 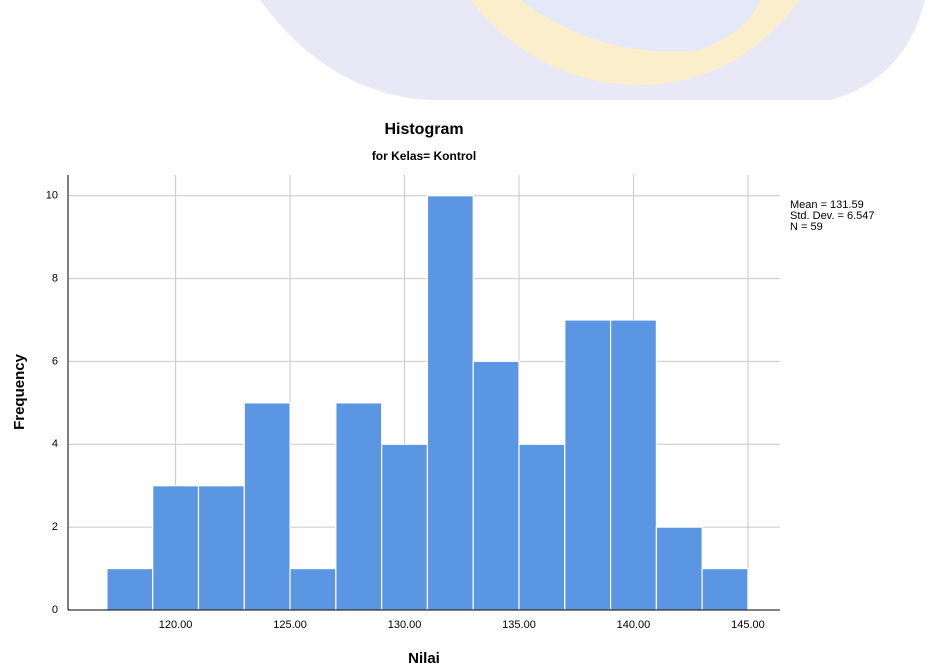 What do you see at coordinates (806, 227) in the screenshot?
I see `stats-label: N = 59` at bounding box center [806, 227].